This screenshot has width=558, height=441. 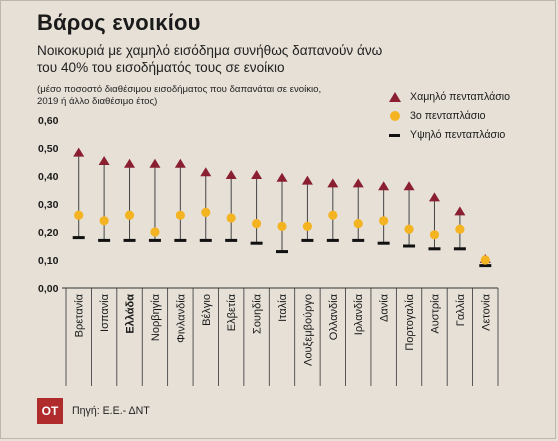 What do you see at coordinates (395, 97) in the screenshot?
I see `triangle-marker-icon` at bounding box center [395, 97].